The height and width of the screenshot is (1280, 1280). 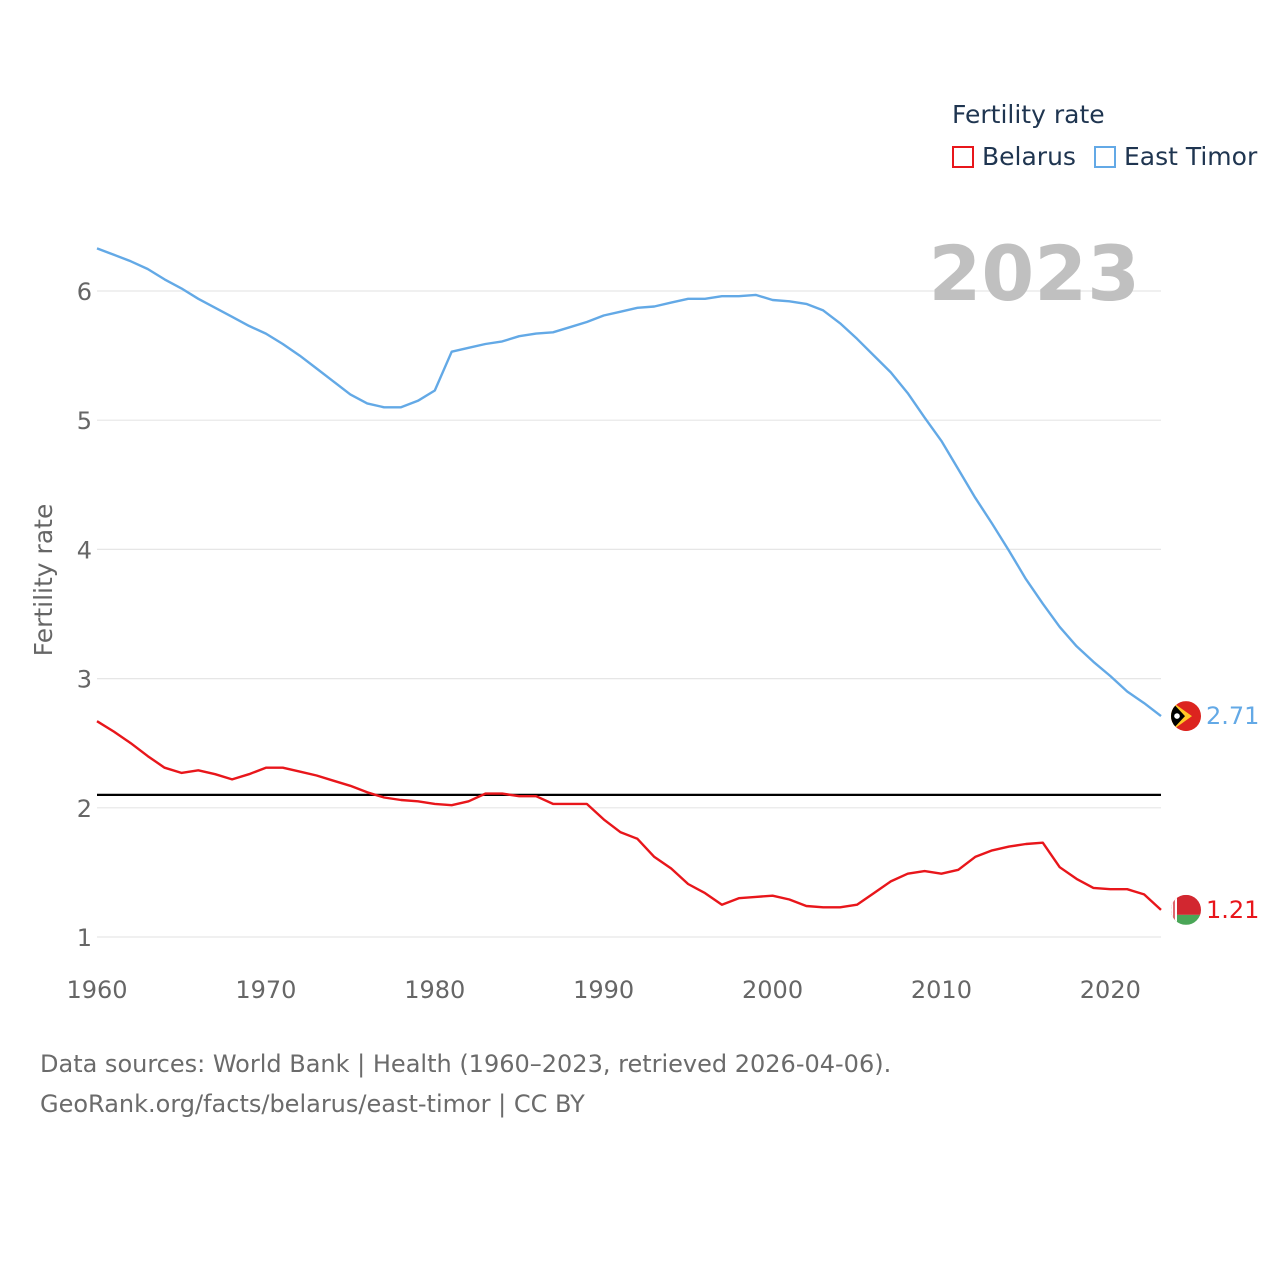 I want to click on y-tick-3: 3, so click(x=84, y=680).